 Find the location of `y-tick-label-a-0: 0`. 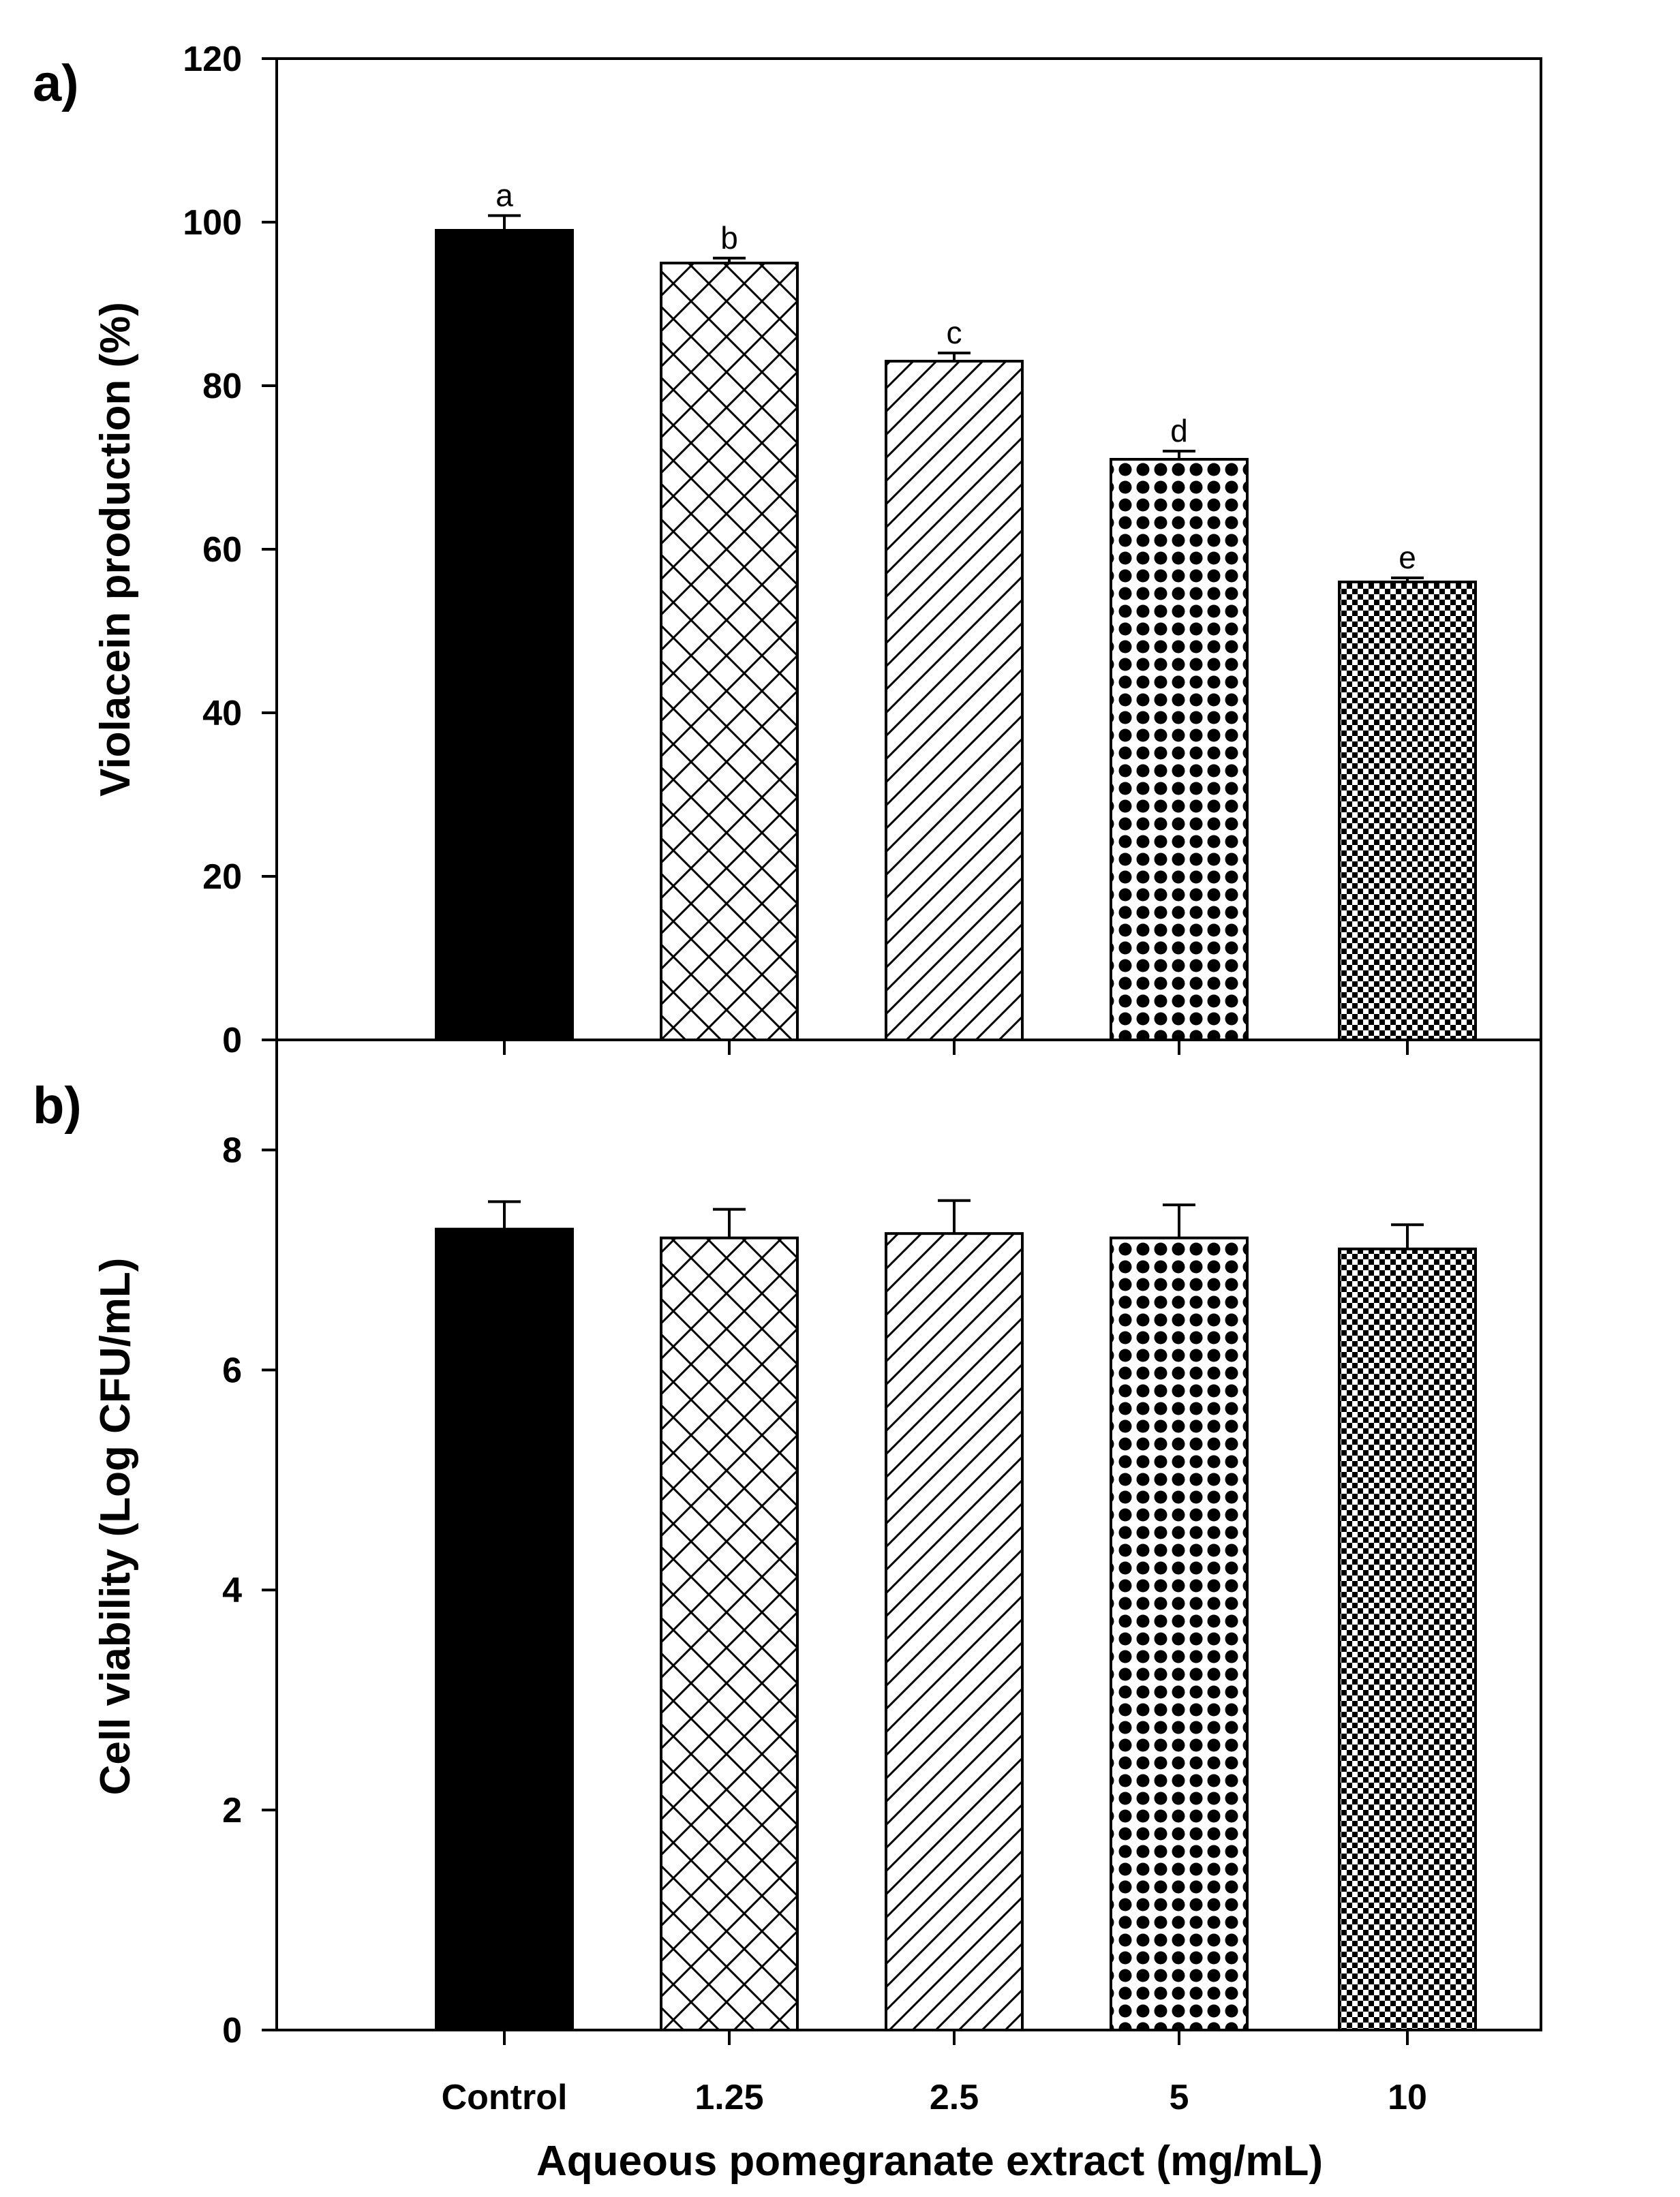

y-tick-label-a-0: 0 is located at coordinates (232, 1040).